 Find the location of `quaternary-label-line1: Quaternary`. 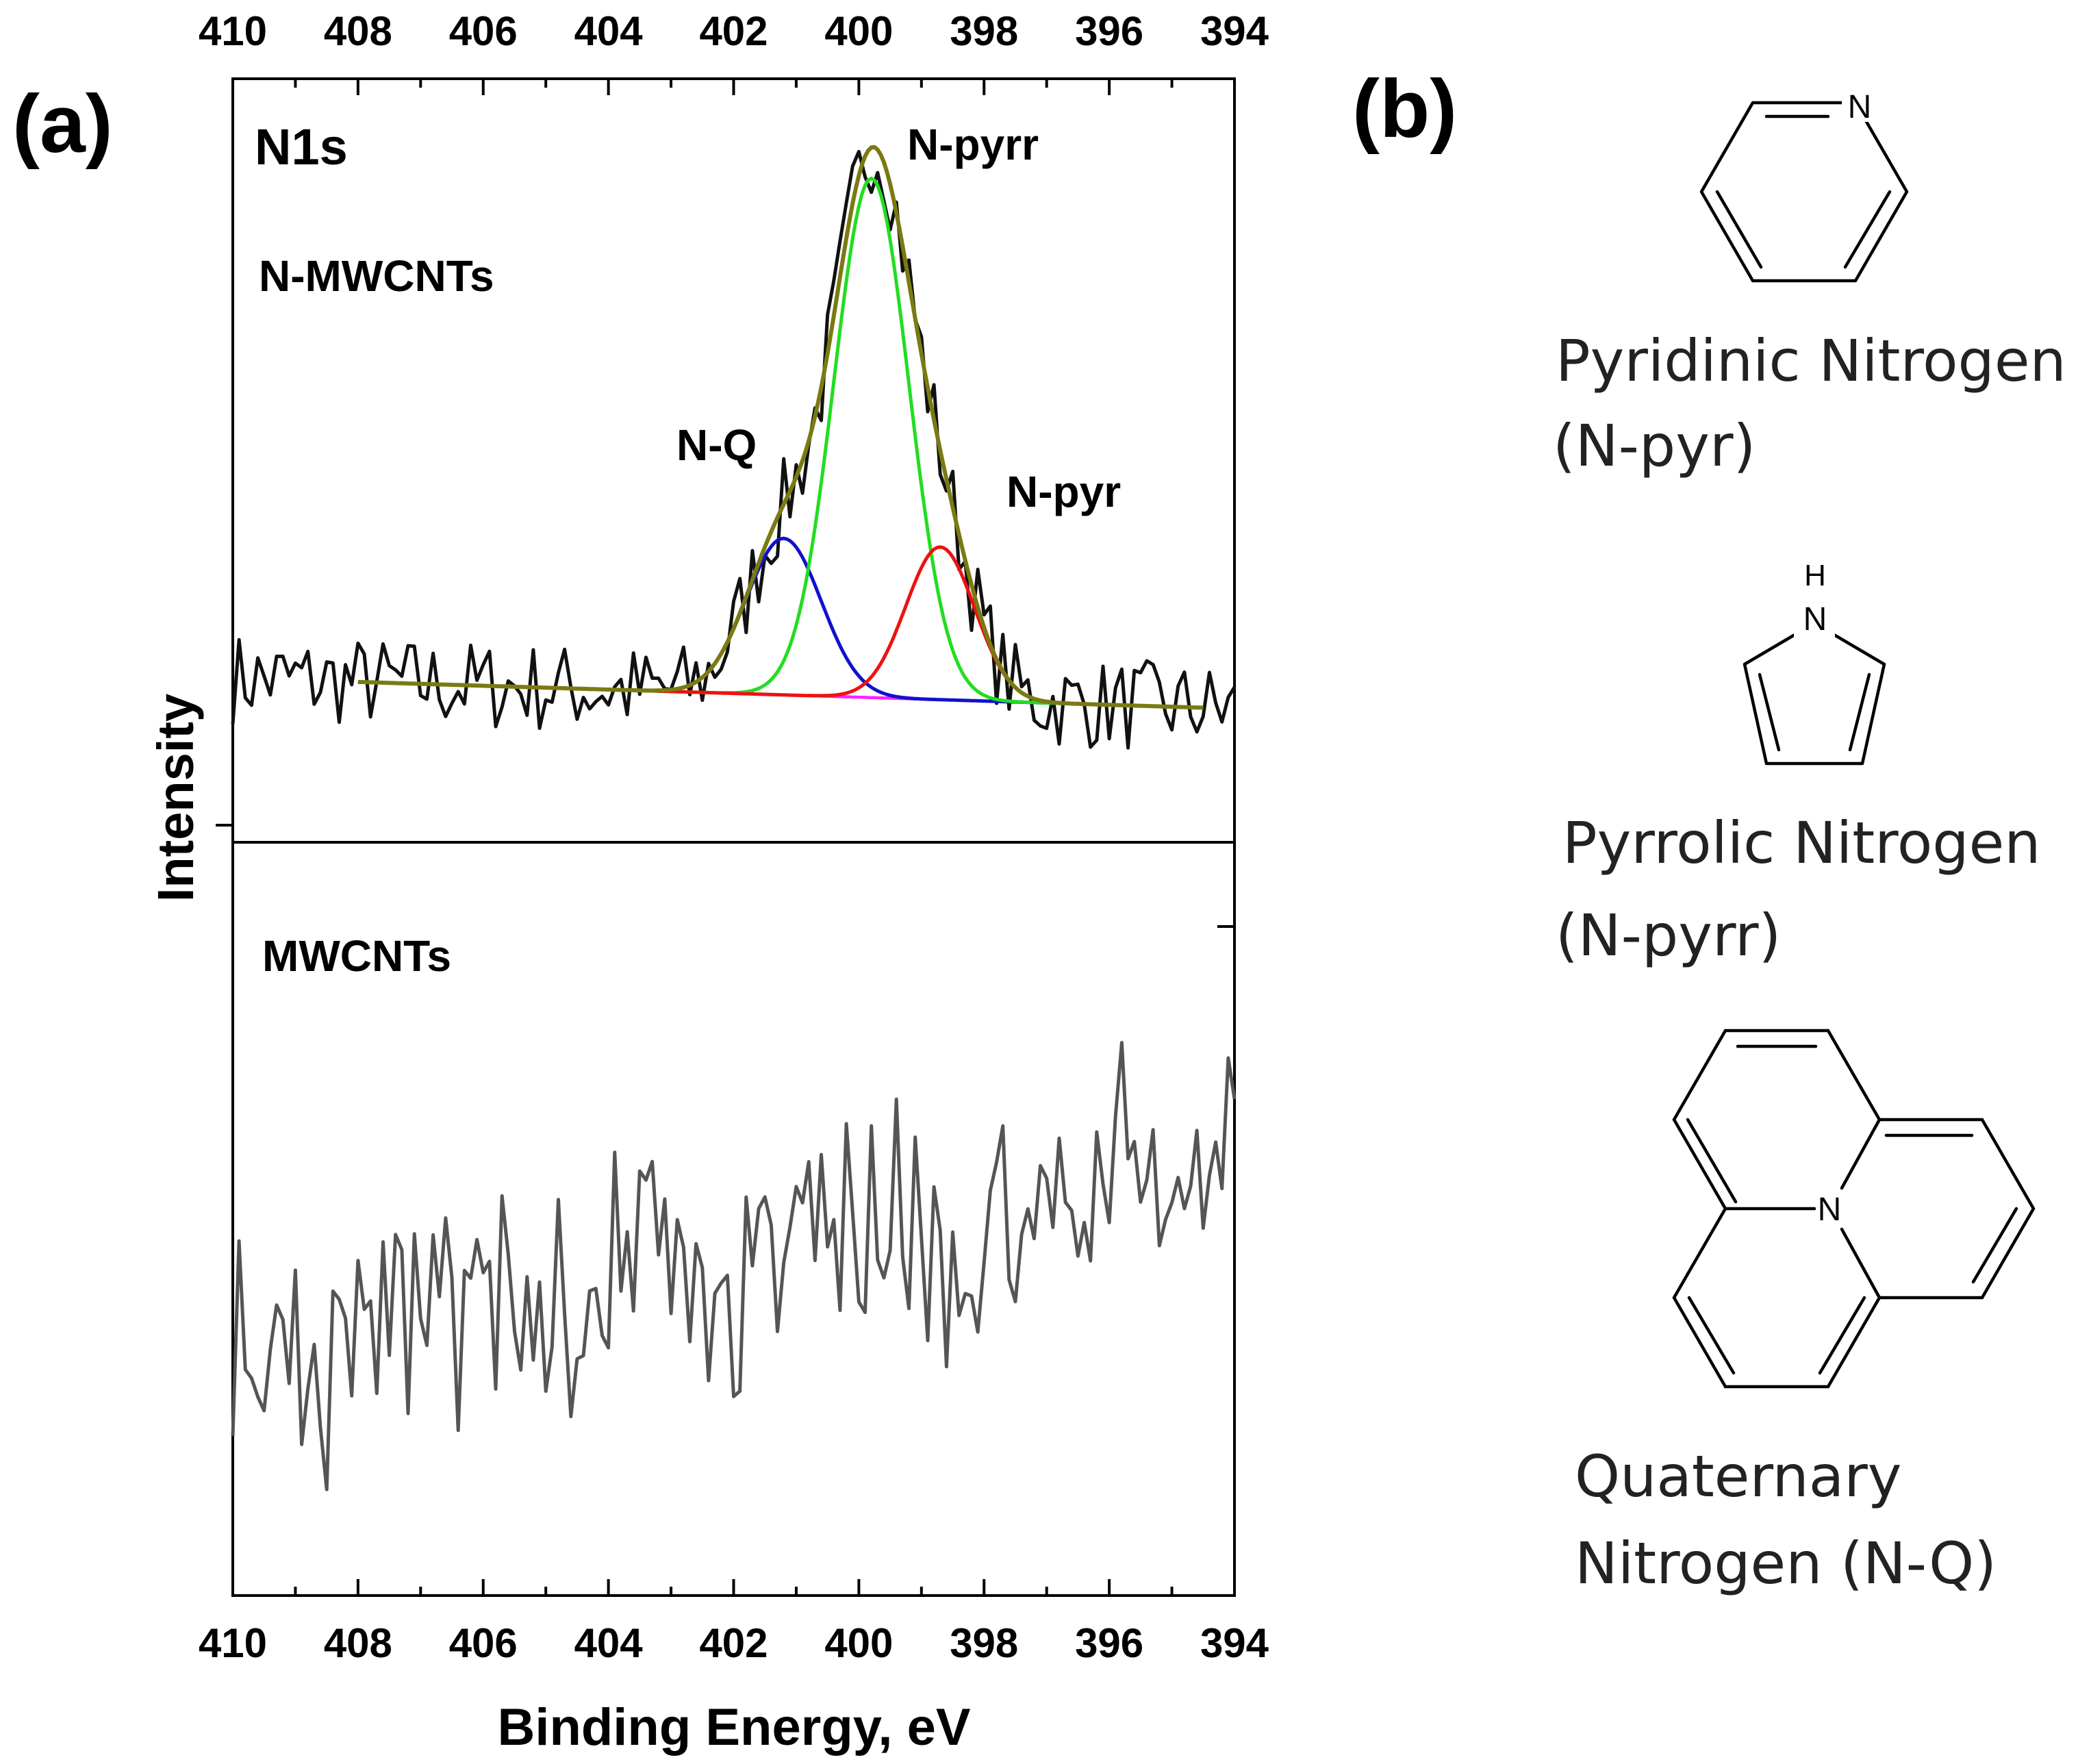

quaternary-label-line1: Quaternary is located at coordinates (1738, 1476).